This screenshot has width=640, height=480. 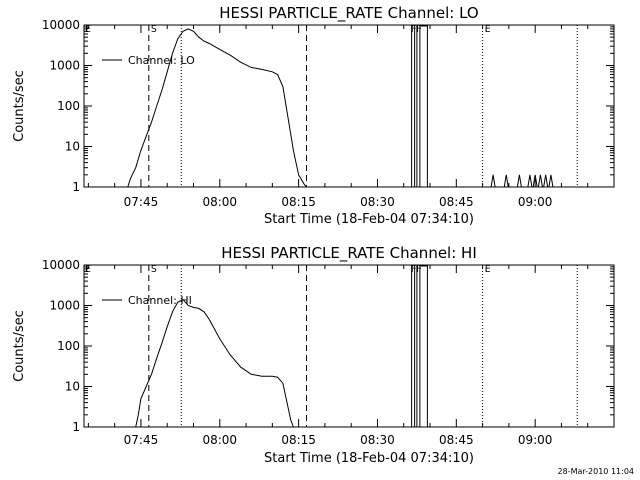 I want to click on legend-label: Channel: HI, so click(x=160, y=300).